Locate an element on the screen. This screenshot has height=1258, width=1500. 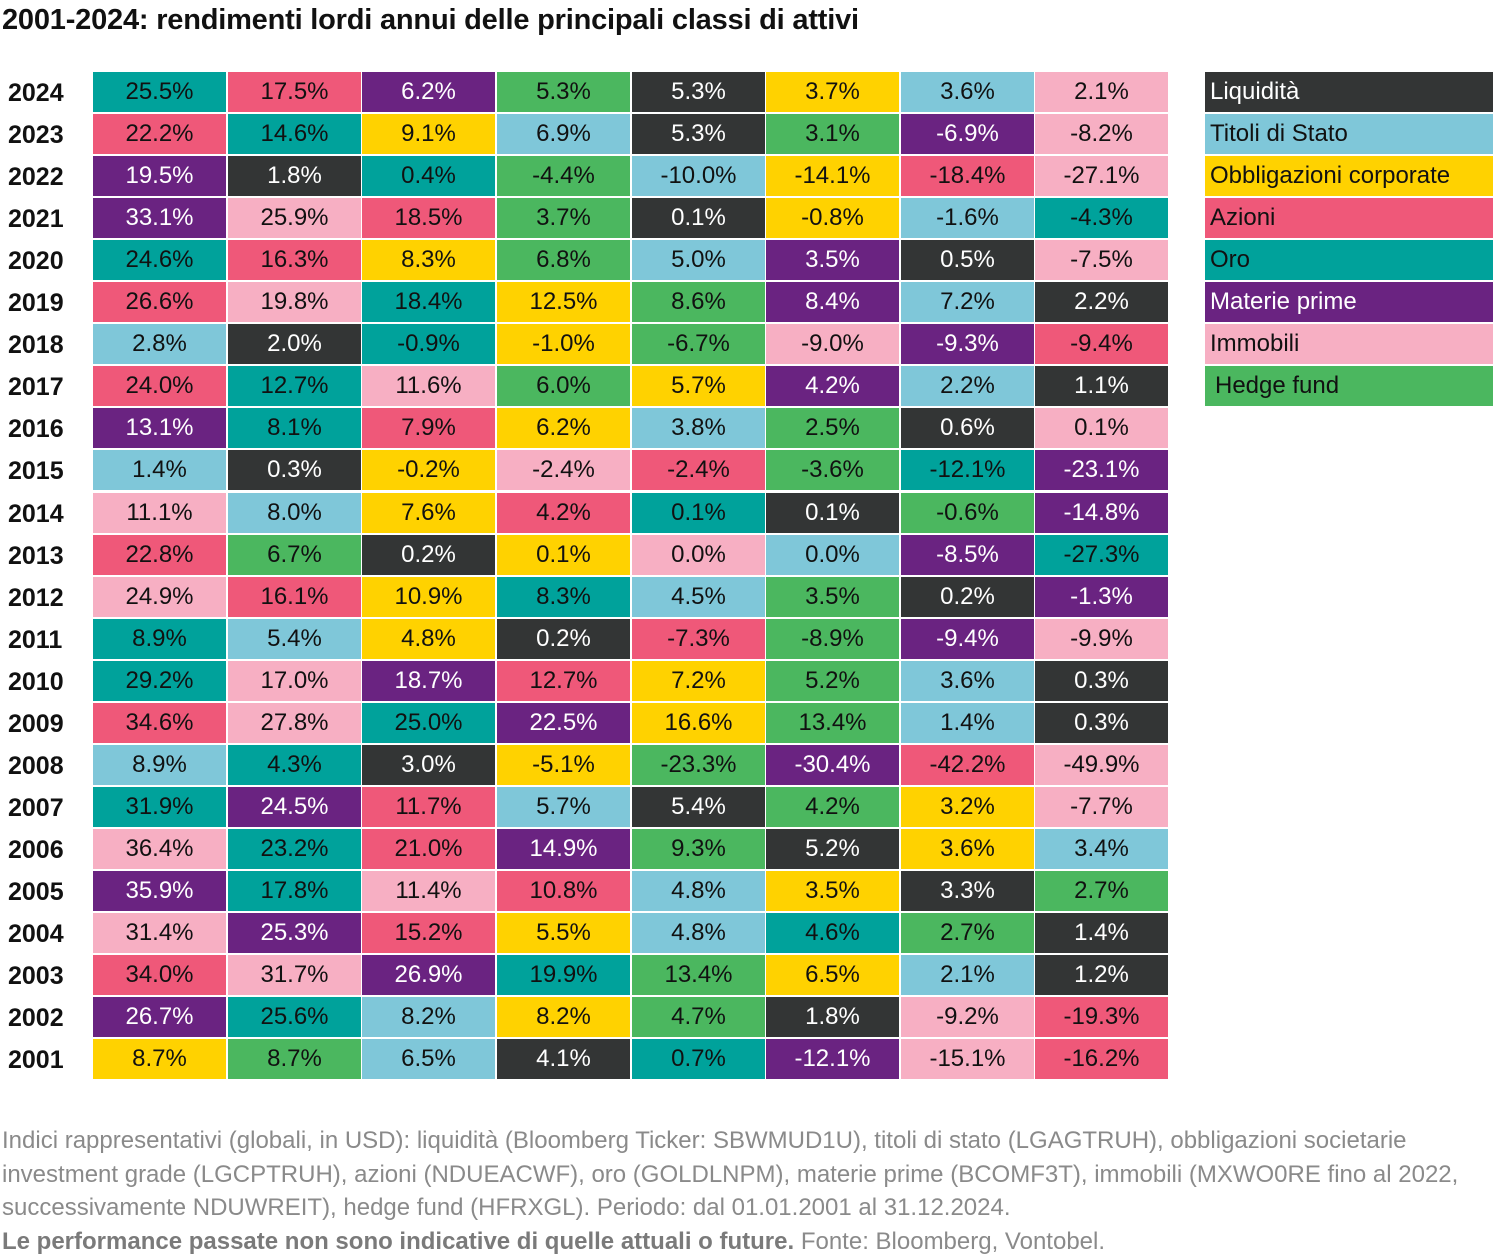
return-cell: 8.4% is located at coordinates (832, 302).